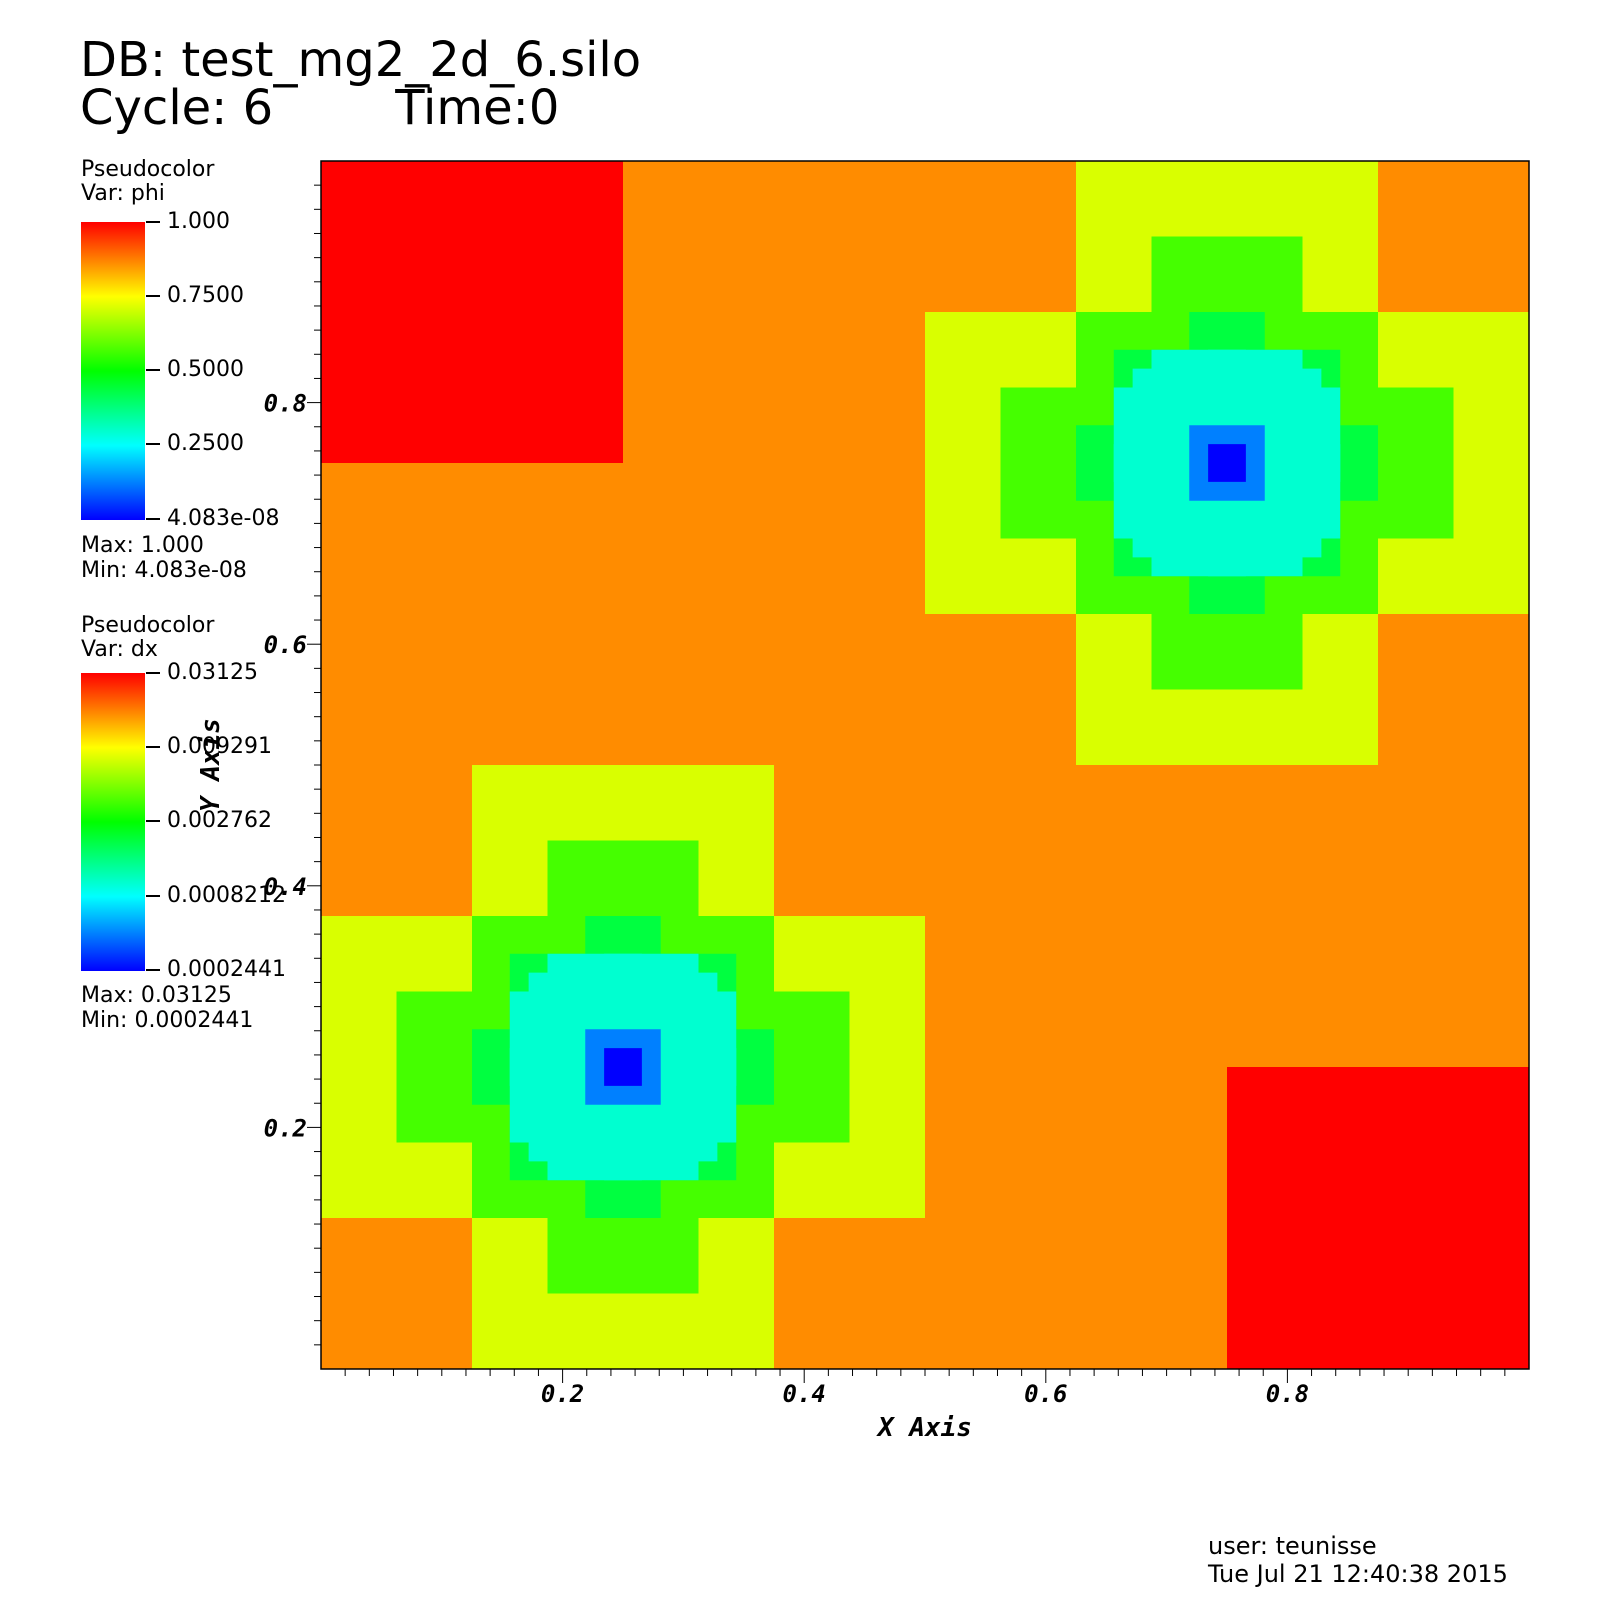 The height and width of the screenshot is (1600, 1600). What do you see at coordinates (320, 108) in the screenshot?
I see `cycle-time-title: Cycle: 6 Time:0` at bounding box center [320, 108].